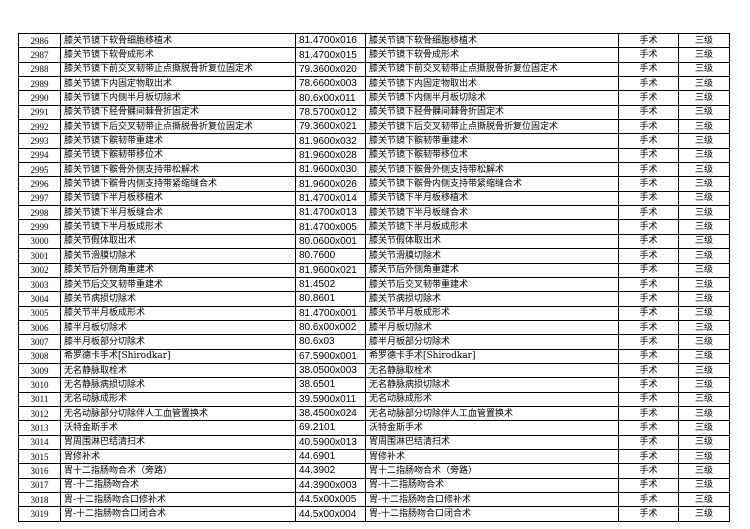  I want to click on procedure-code: 80.0600x001, so click(330, 241).